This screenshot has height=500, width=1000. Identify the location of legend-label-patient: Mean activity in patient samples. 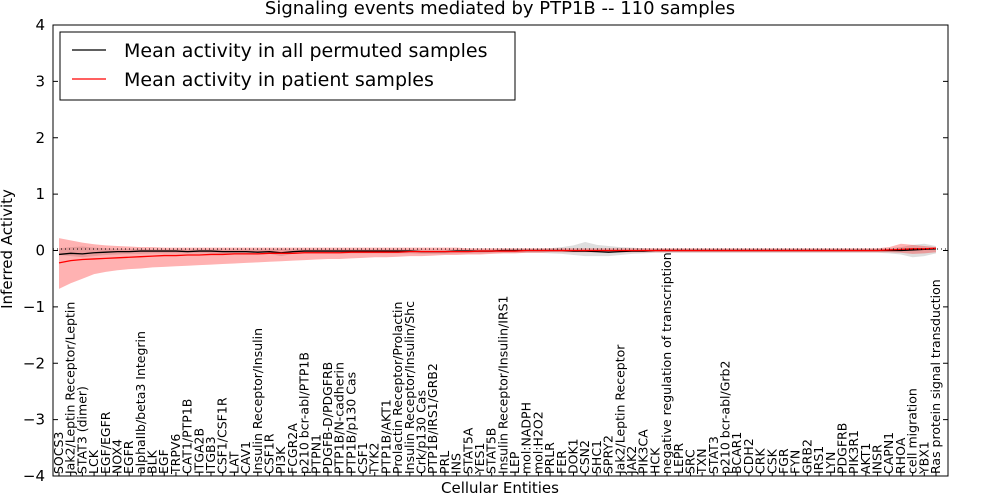
(279, 80).